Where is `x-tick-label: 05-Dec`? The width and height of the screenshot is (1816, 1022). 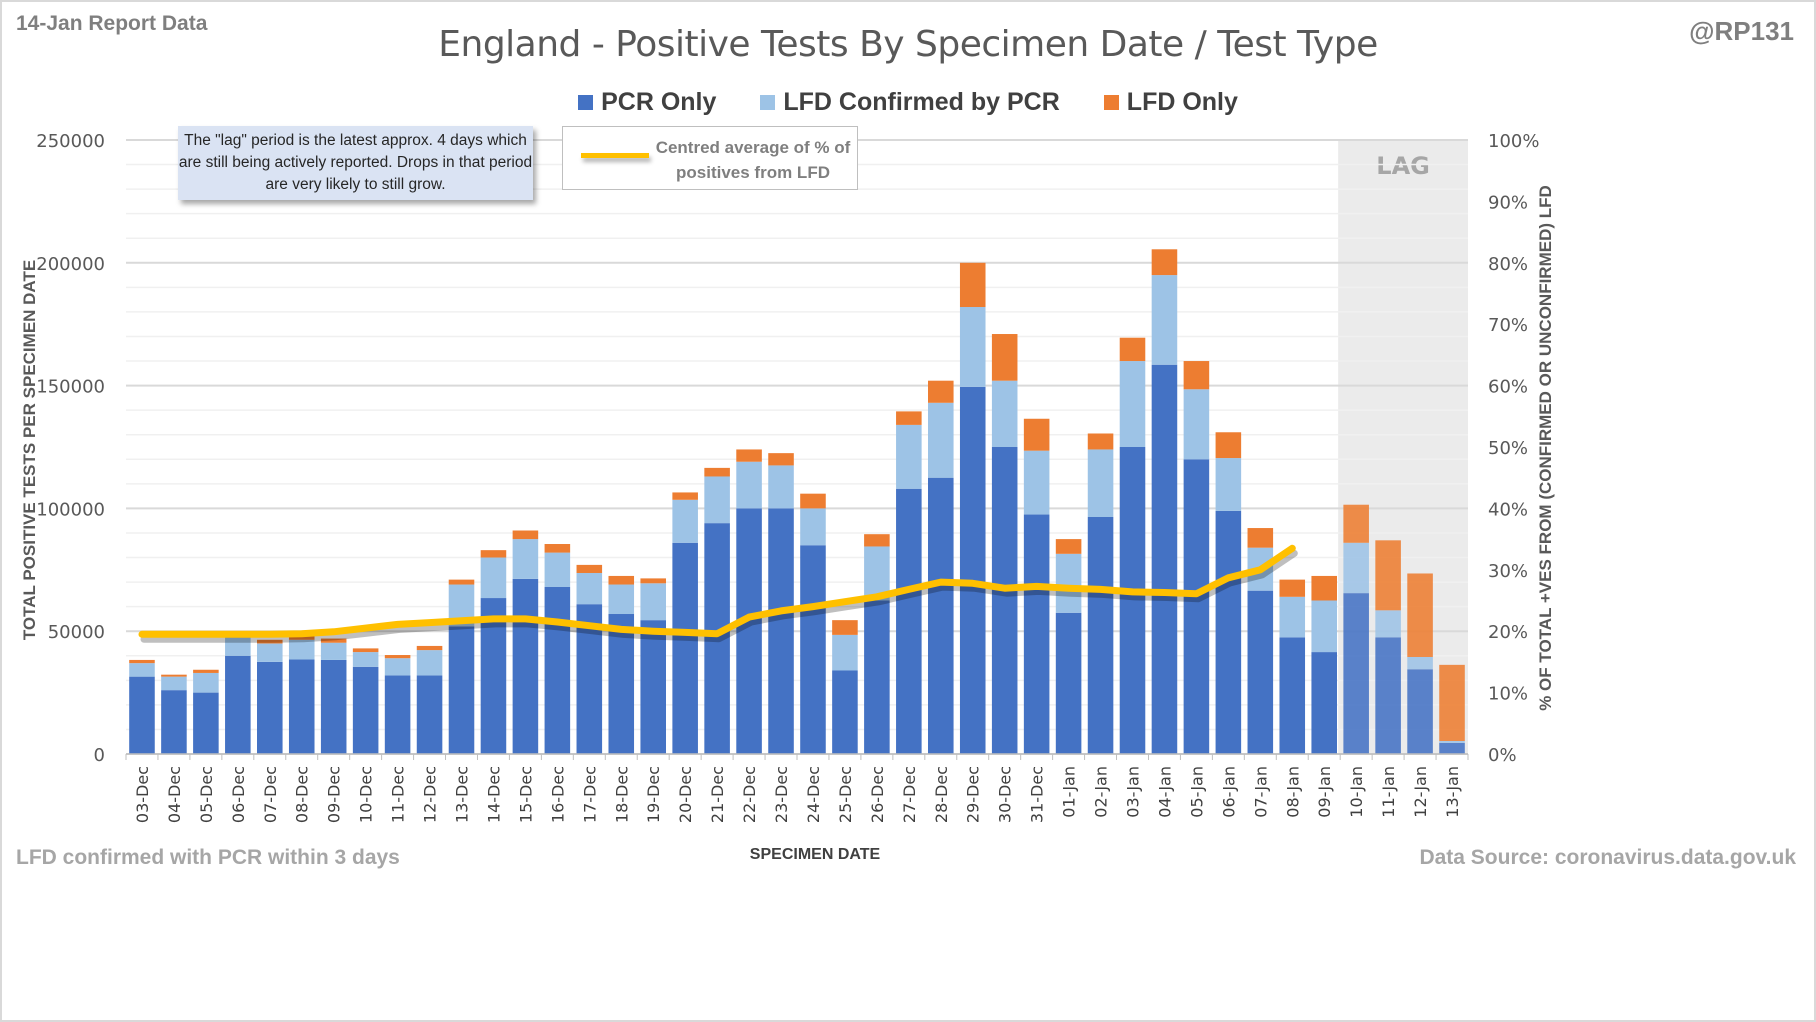
x-tick-label: 05-Dec is located at coordinates (206, 794).